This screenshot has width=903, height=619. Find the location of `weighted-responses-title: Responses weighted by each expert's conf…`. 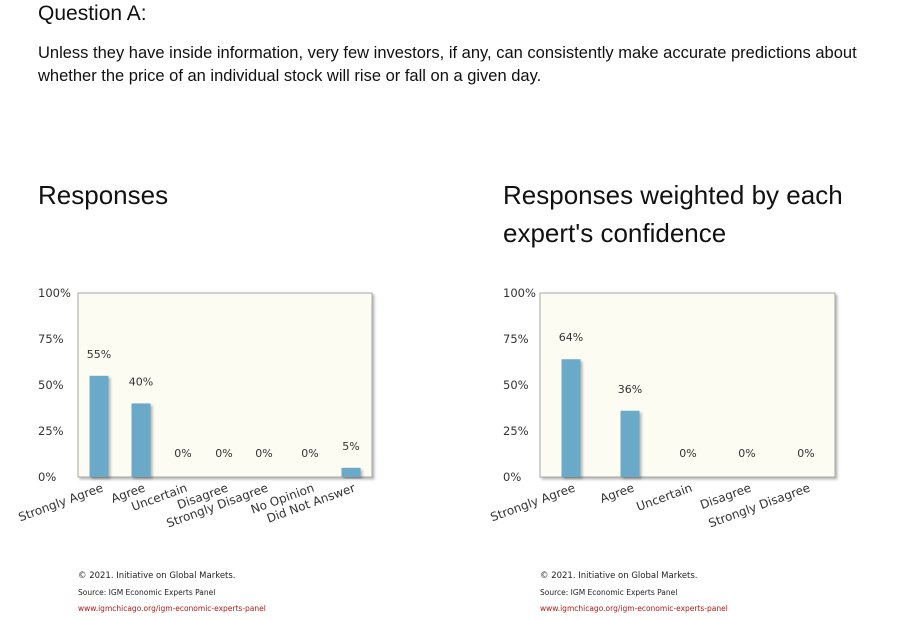

weighted-responses-title: Responses weighted by each expert's conf… is located at coordinates (673, 214).